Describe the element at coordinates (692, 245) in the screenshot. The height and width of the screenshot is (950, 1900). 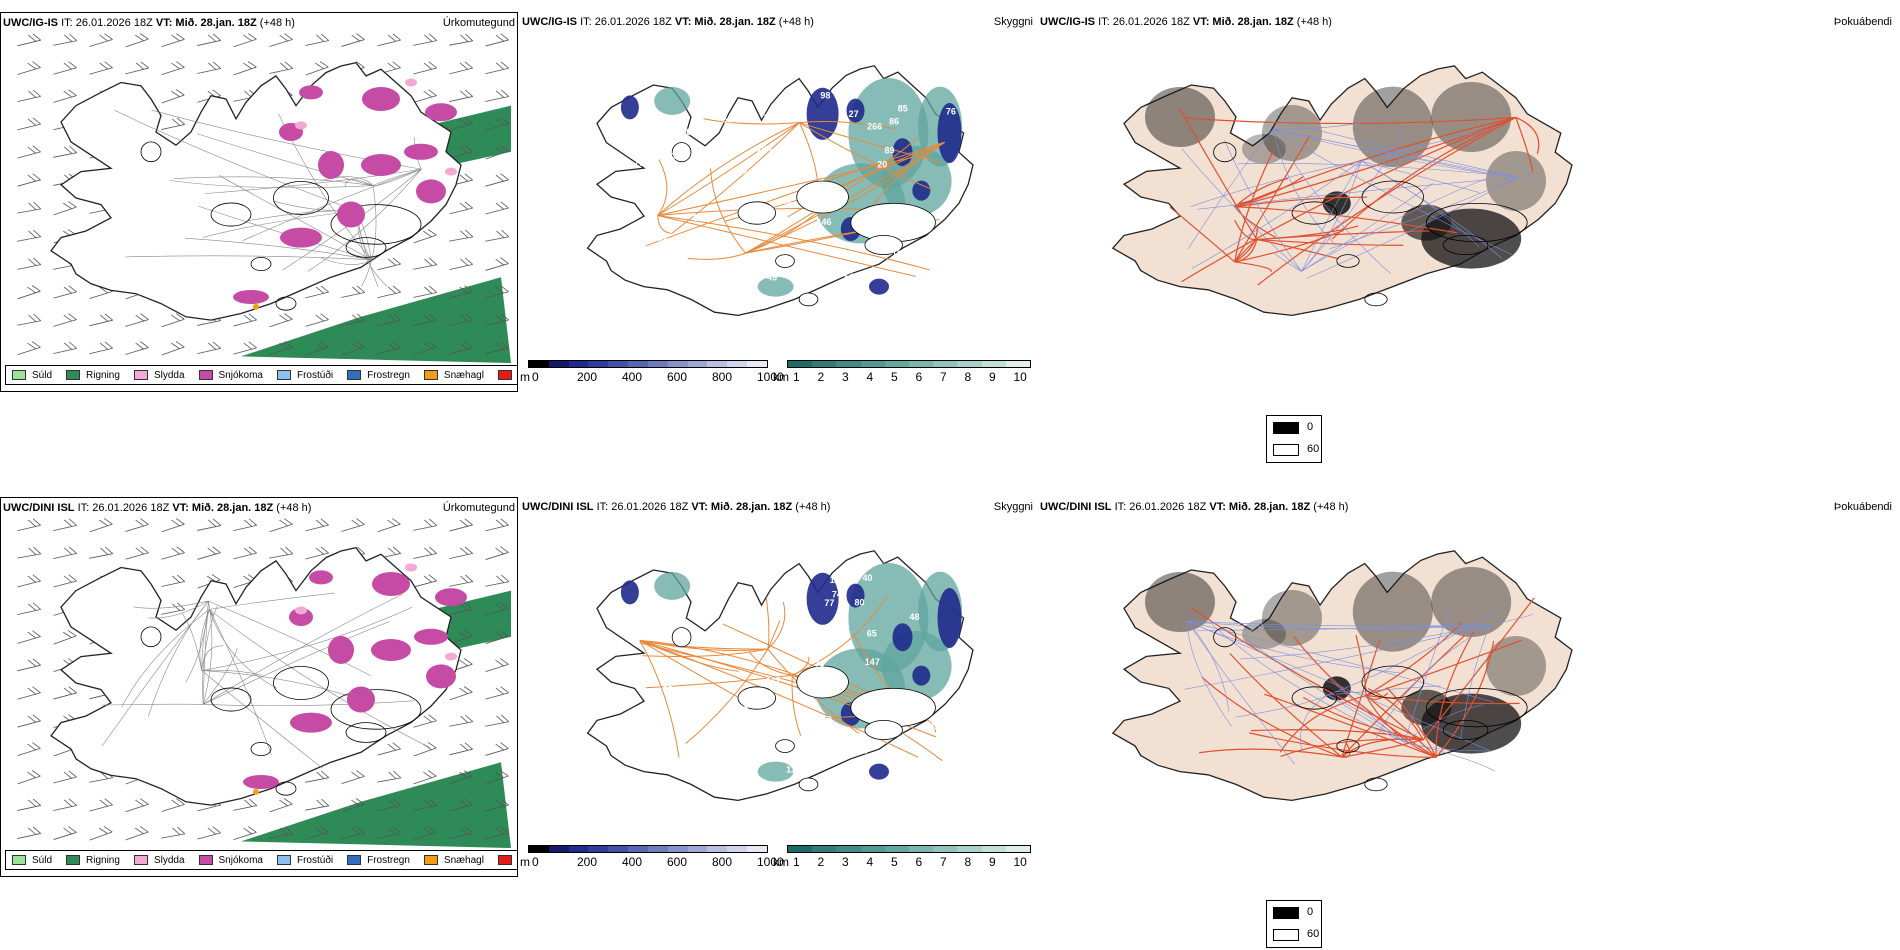
I see `visibility-label: 16` at that location.